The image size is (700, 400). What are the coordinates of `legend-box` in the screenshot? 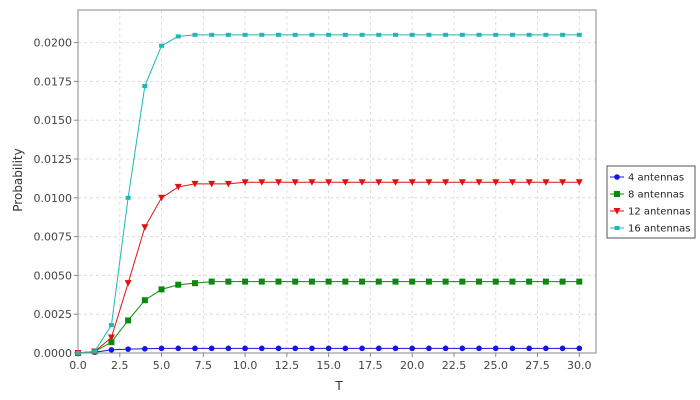 It's located at (651, 202).